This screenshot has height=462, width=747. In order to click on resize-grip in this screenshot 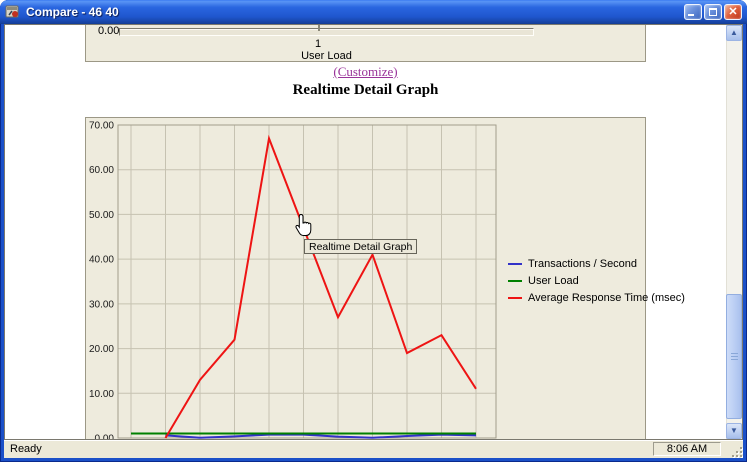, I will do `click(736, 451)`.